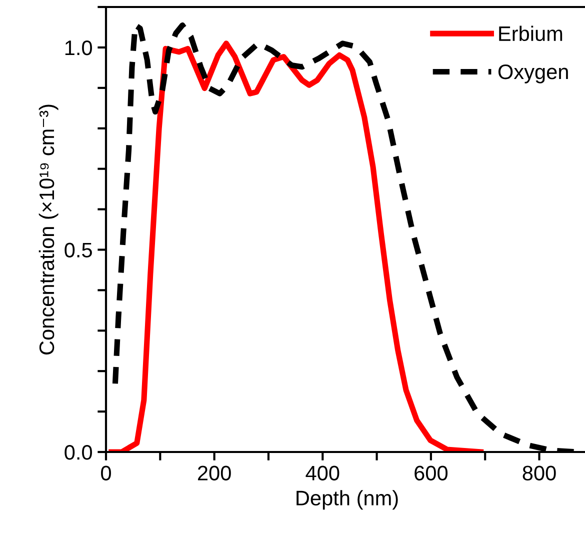 The height and width of the screenshot is (539, 585). I want to click on legend-label: Erbium, so click(530, 34).